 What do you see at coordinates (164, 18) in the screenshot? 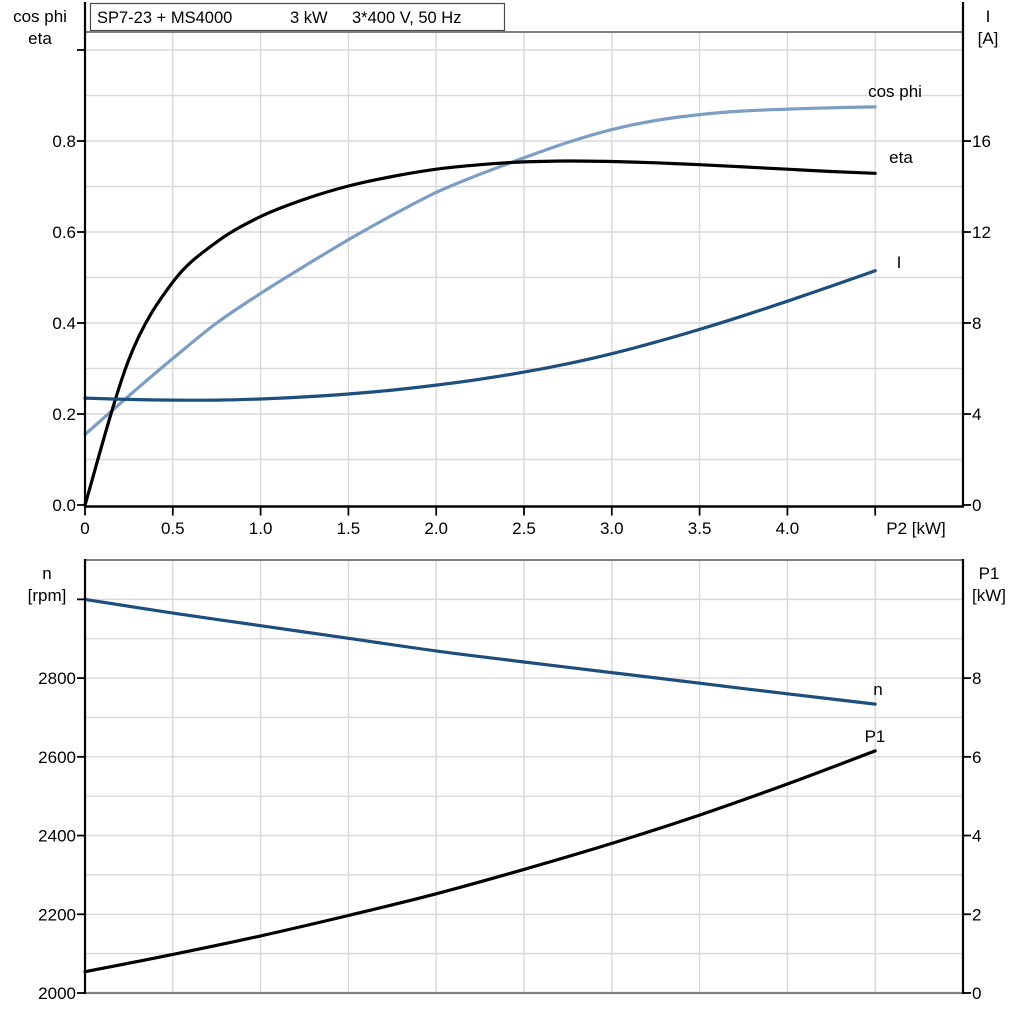
I see `title-pump-type: SP7-23 + MS4000` at bounding box center [164, 18].